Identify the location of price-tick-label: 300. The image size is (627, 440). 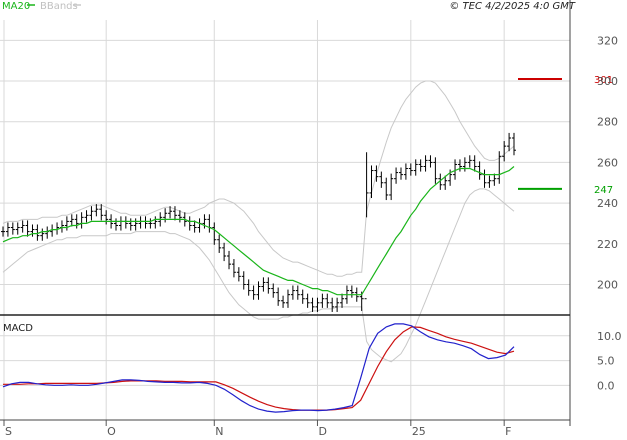
(607, 81).